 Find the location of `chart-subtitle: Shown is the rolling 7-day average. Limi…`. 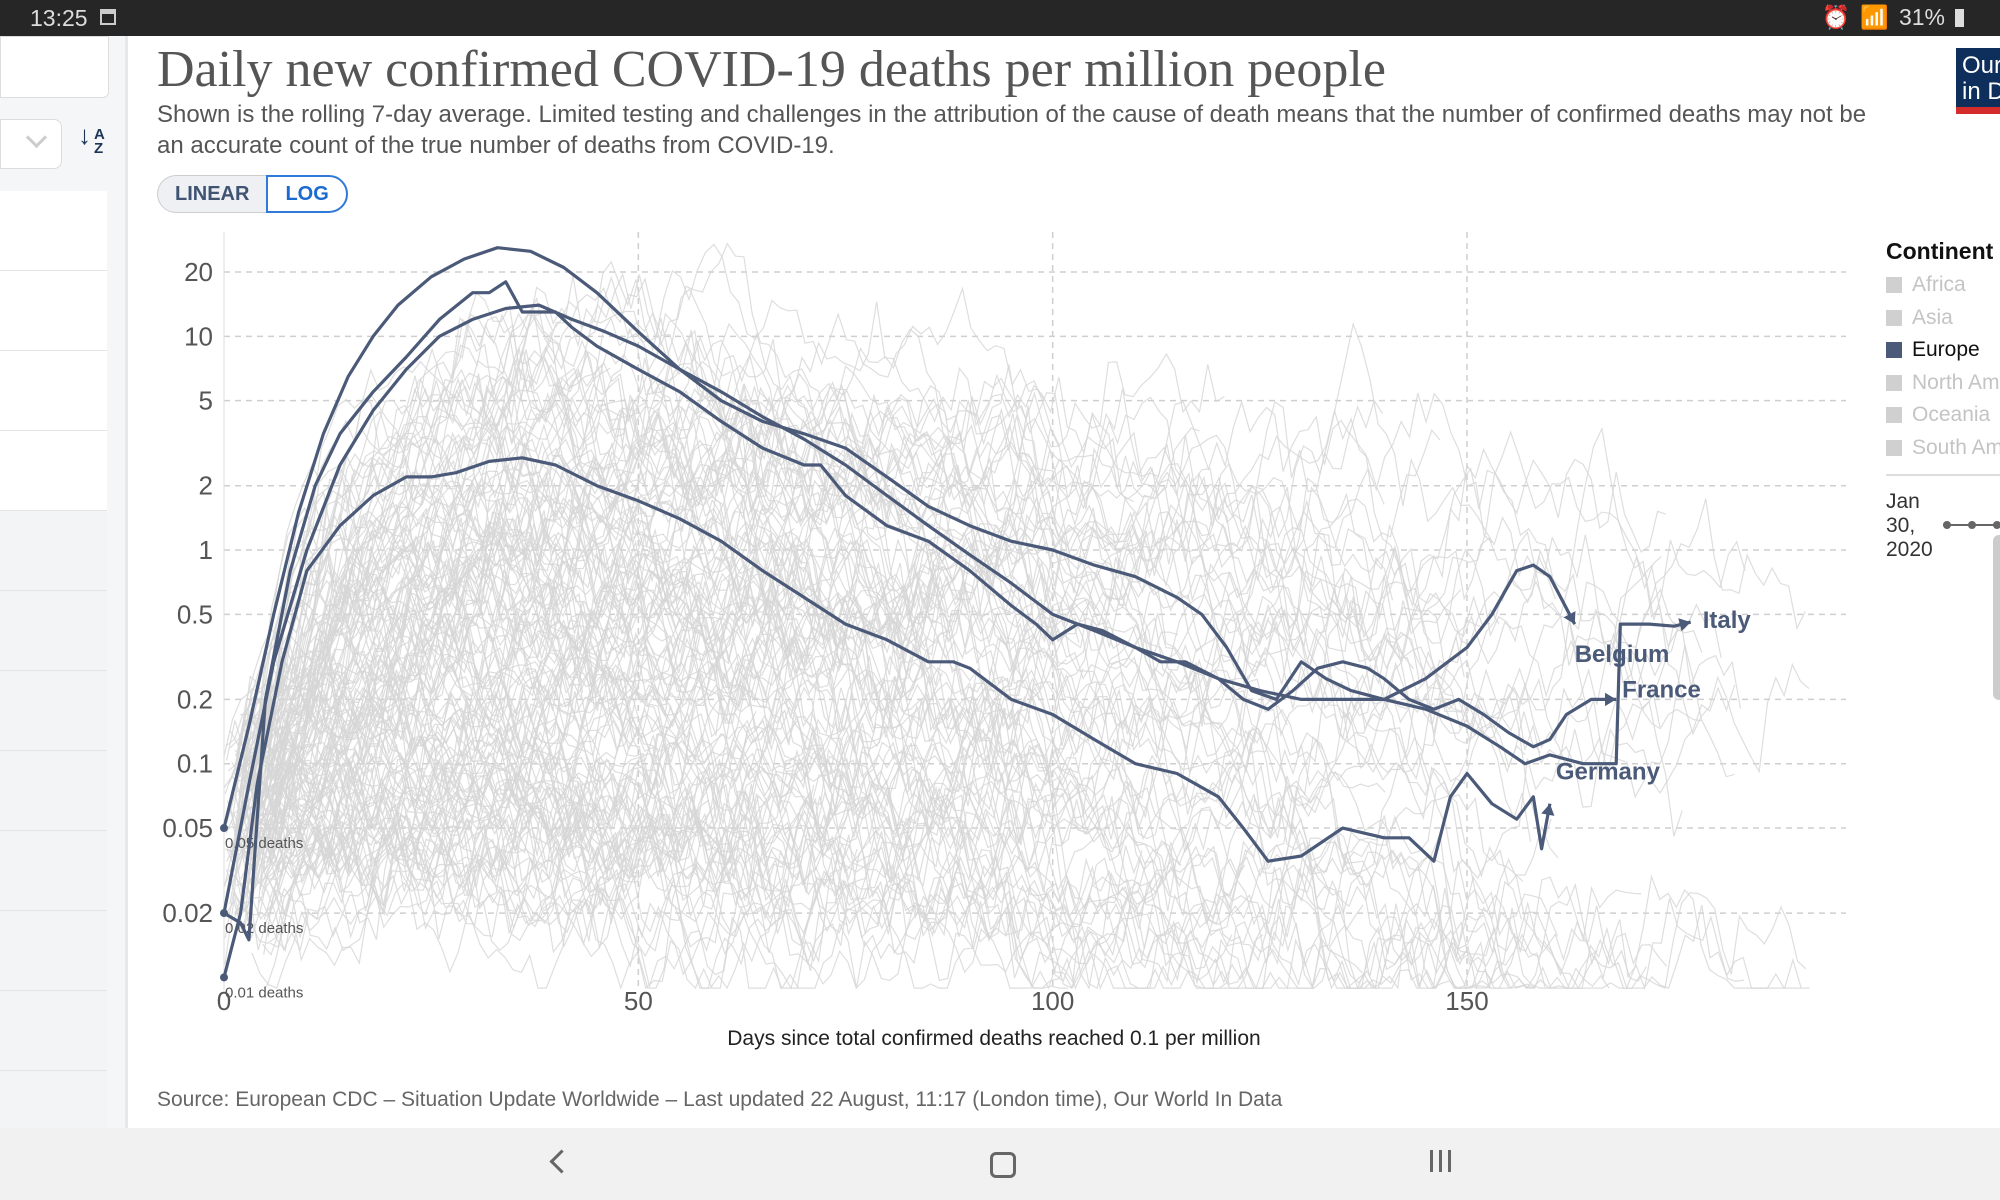

chart-subtitle: Shown is the rolling 7-day average. Limi… is located at coordinates (1012, 130).